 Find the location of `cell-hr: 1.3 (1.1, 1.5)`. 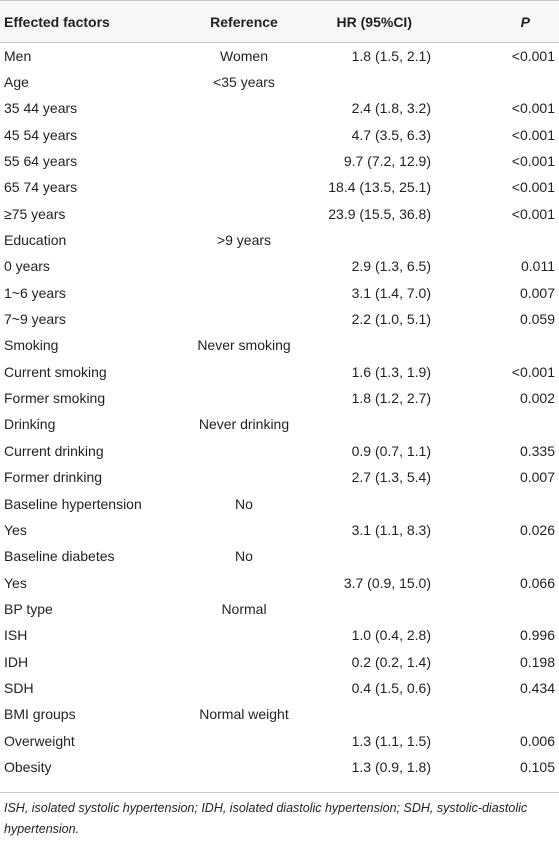

cell-hr: 1.3 (1.1, 1.5) is located at coordinates (391, 740).